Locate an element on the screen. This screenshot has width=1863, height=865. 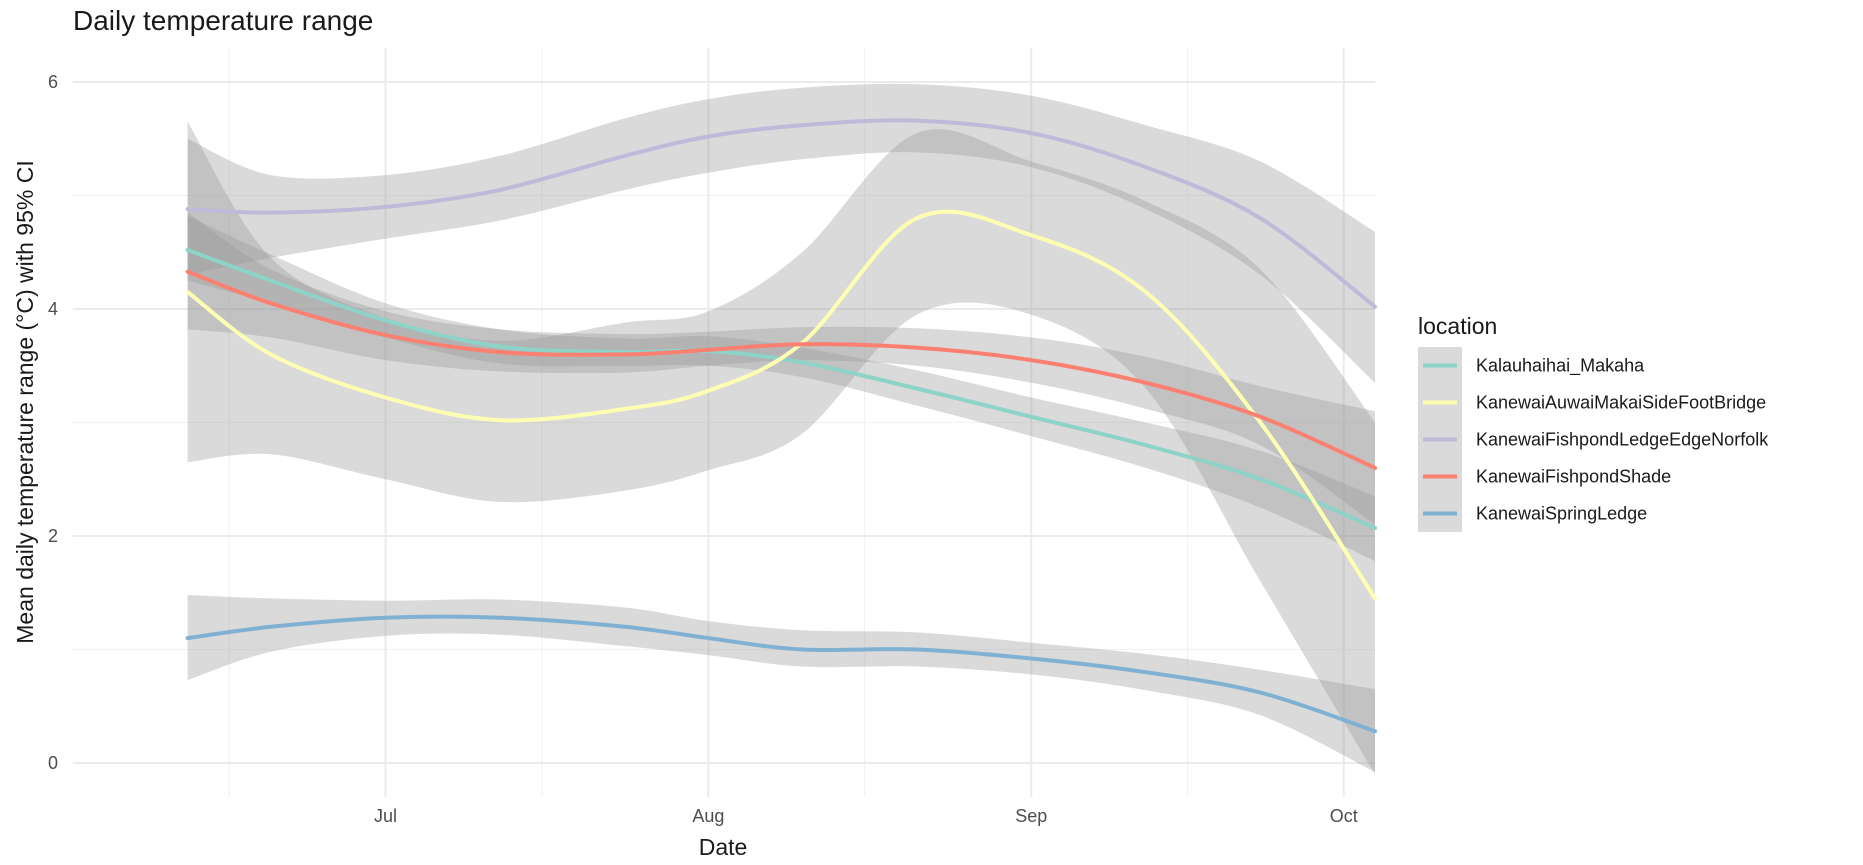
y-tick-label: 2 is located at coordinates (53, 536).